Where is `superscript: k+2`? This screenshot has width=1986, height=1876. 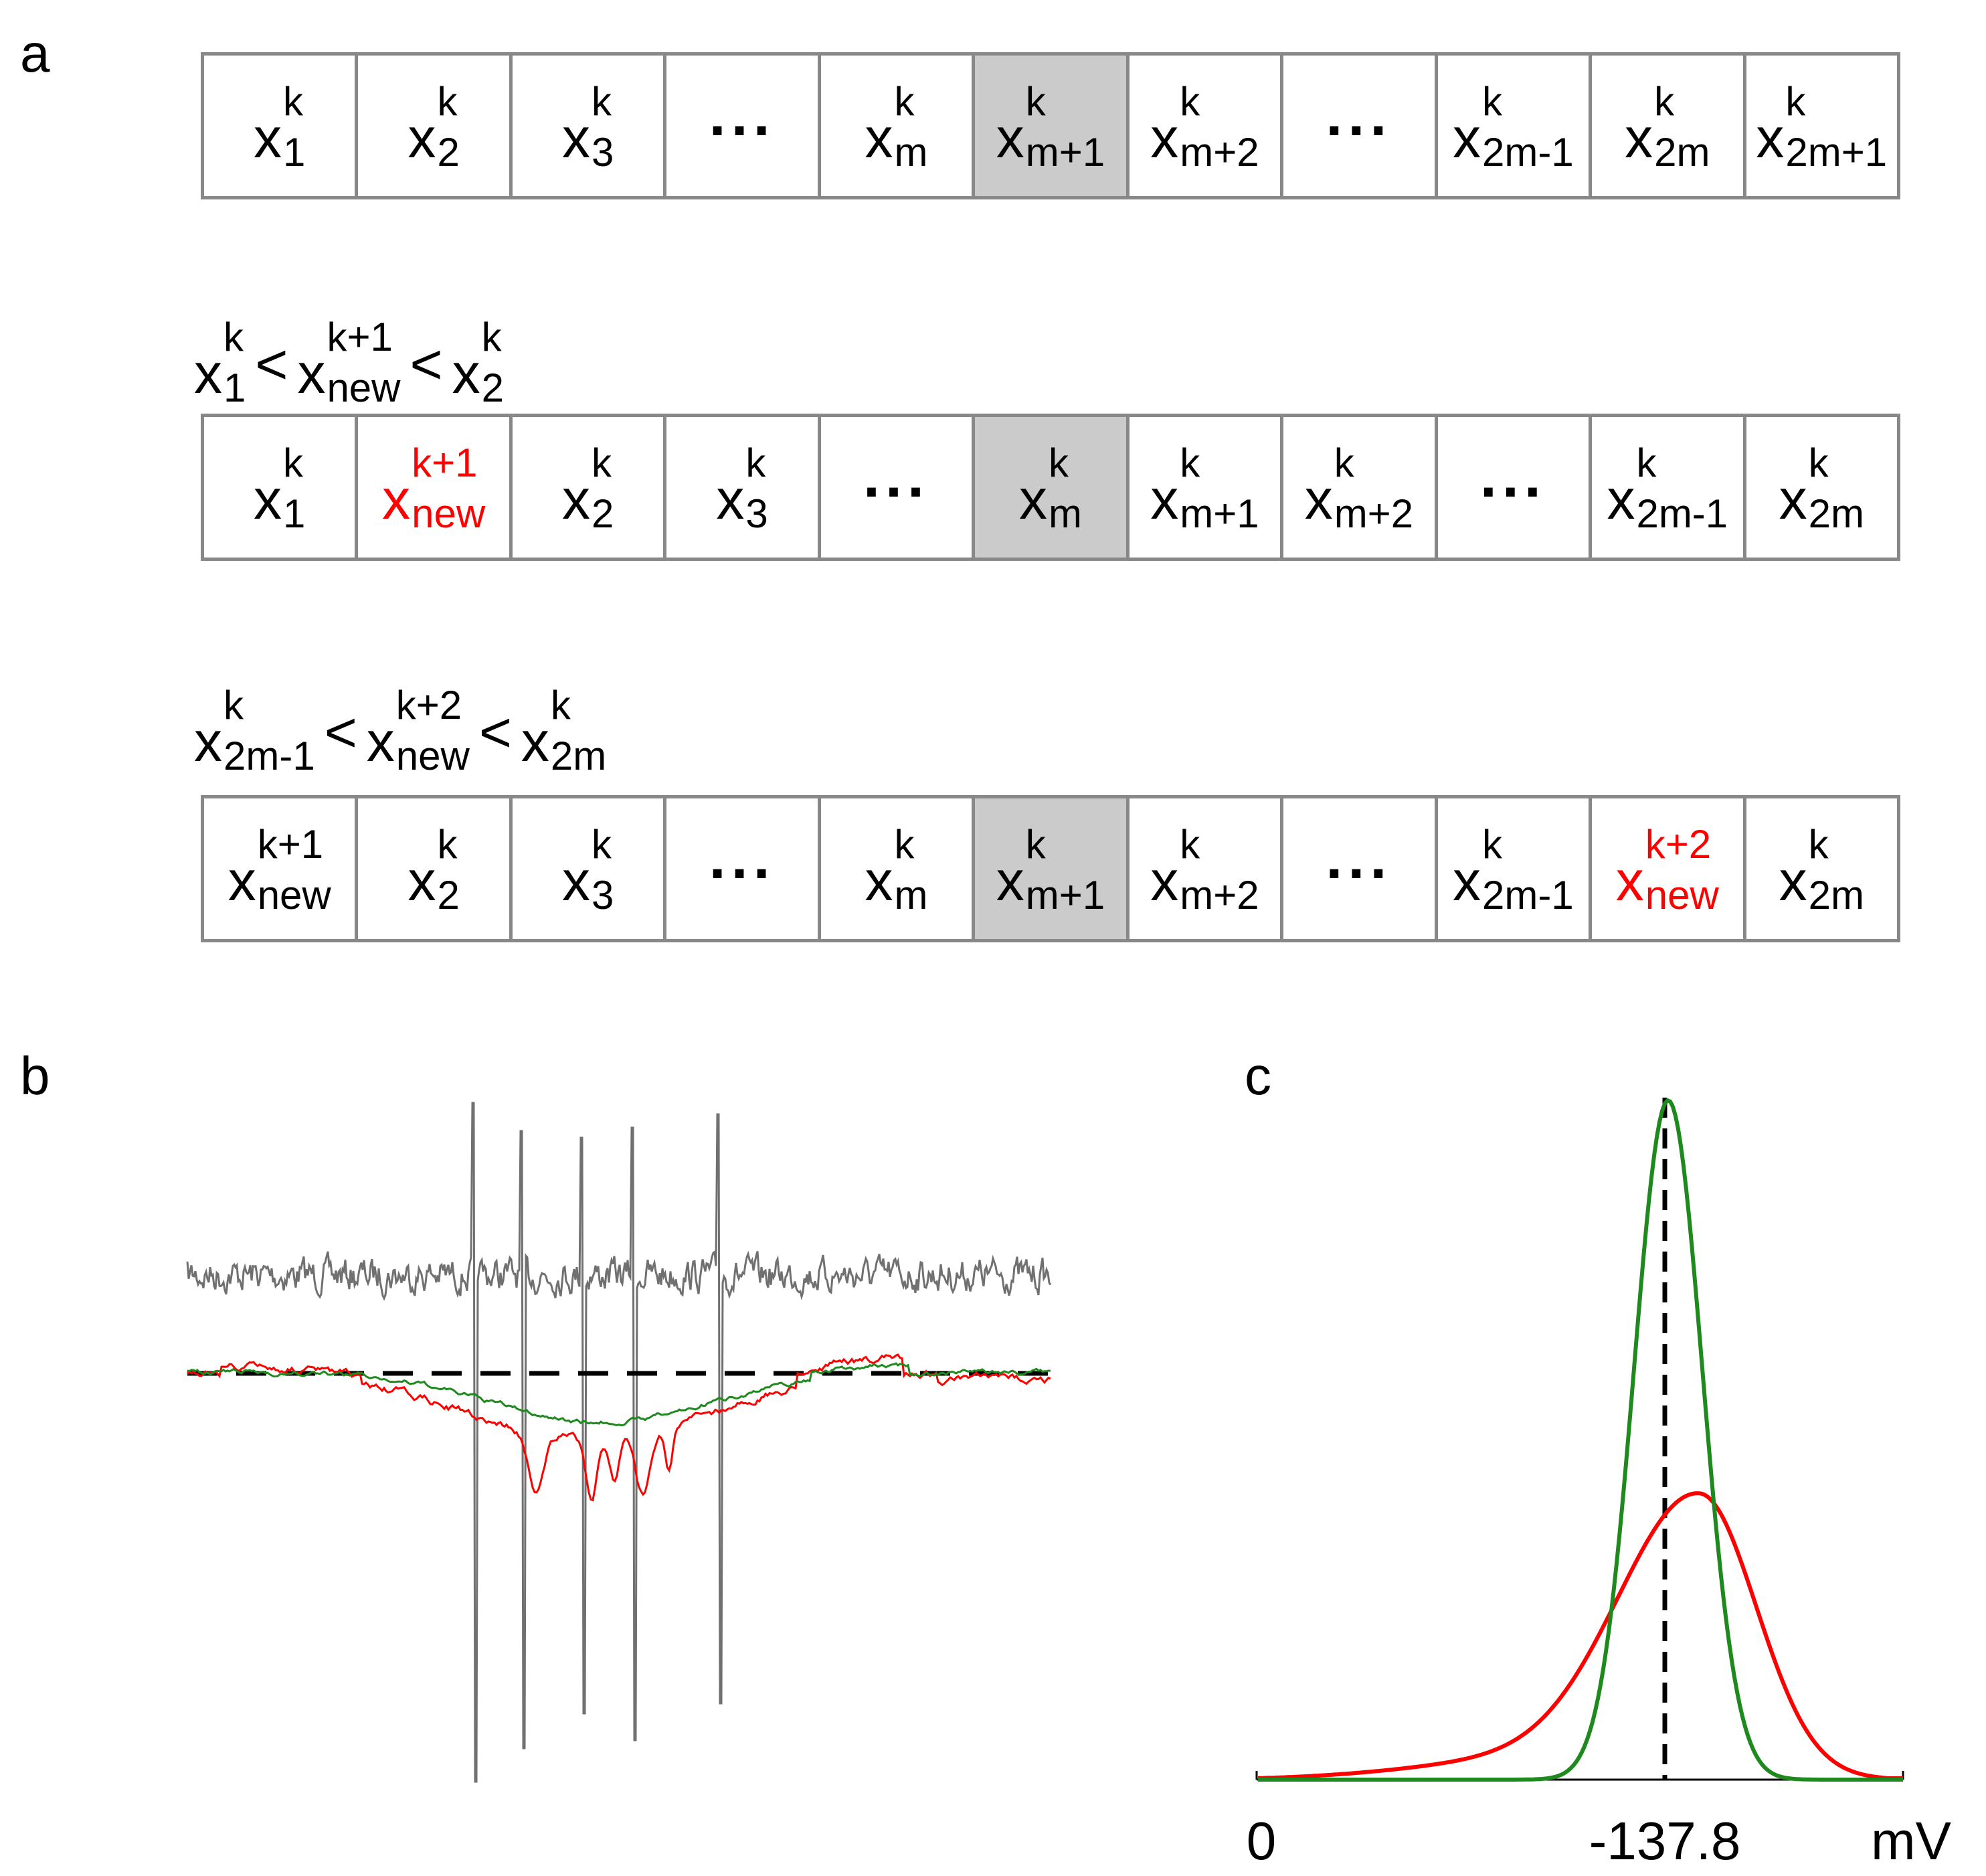
superscript: k+2 is located at coordinates (429, 705).